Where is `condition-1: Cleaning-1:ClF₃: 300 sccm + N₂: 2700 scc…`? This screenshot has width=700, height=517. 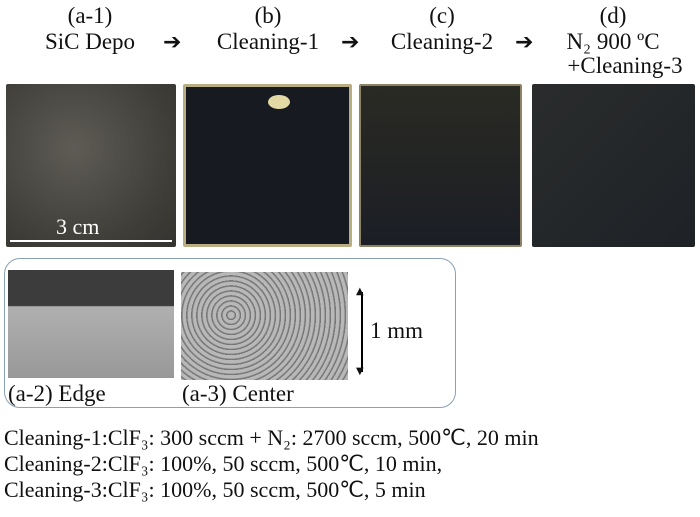
condition-1: Cleaning-1:ClF₃: 300 sccm + N₂: 2700 scc… is located at coordinates (271, 437).